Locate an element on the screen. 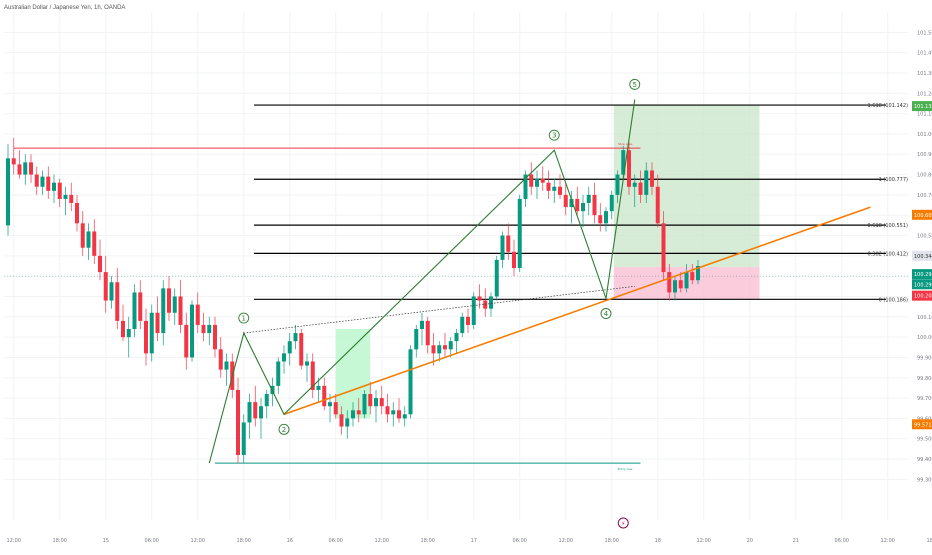 This screenshot has width=932, height=555. wave-marker is located at coordinates (244, 318).